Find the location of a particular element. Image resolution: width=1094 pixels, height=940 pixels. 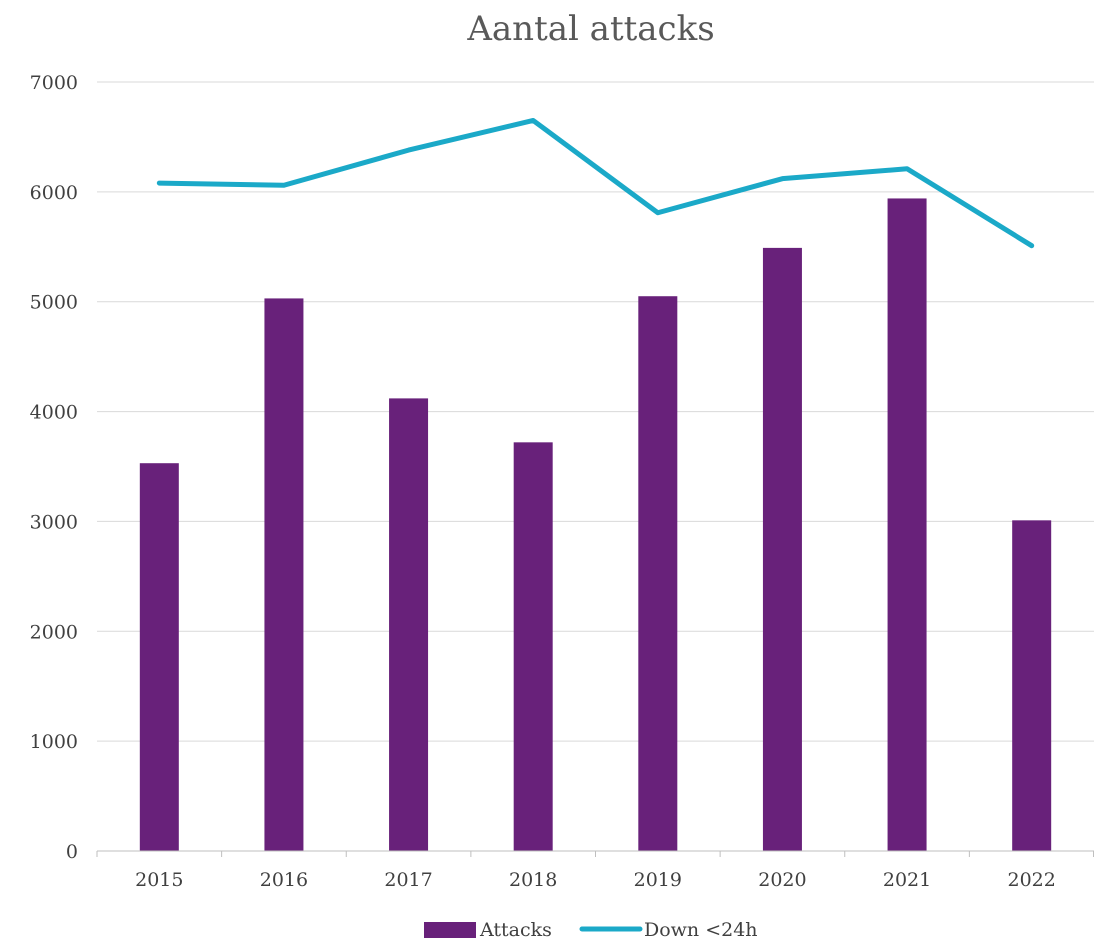

y-tick-label: 0 is located at coordinates (72, 852).